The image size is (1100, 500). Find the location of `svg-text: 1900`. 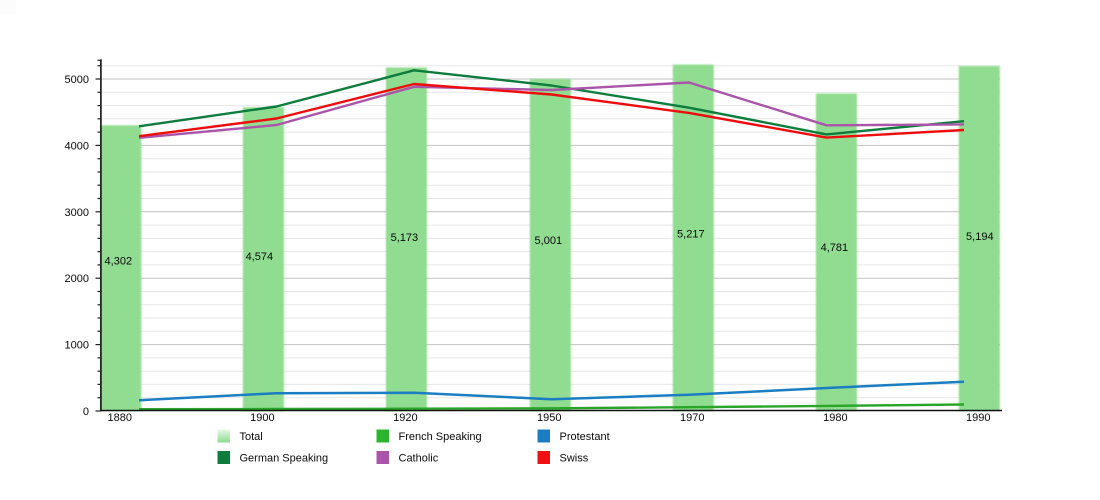

svg-text: 1900 is located at coordinates (262, 418).